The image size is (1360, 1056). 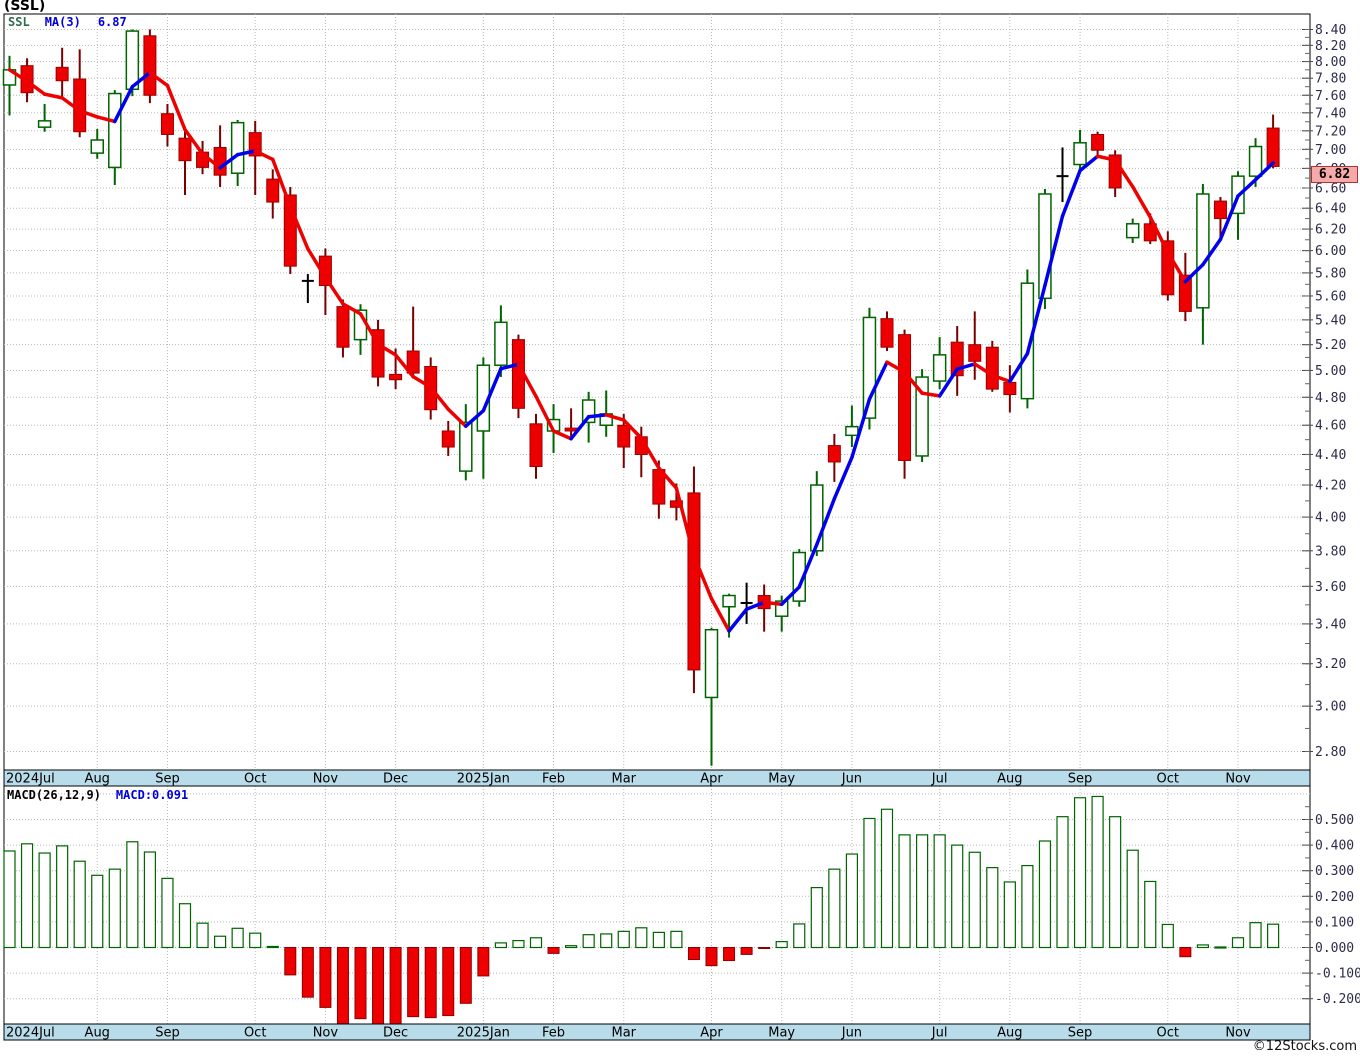 What do you see at coordinates (1330, 230) in the screenshot?
I see `price-tick-label: 6.20` at bounding box center [1330, 230].